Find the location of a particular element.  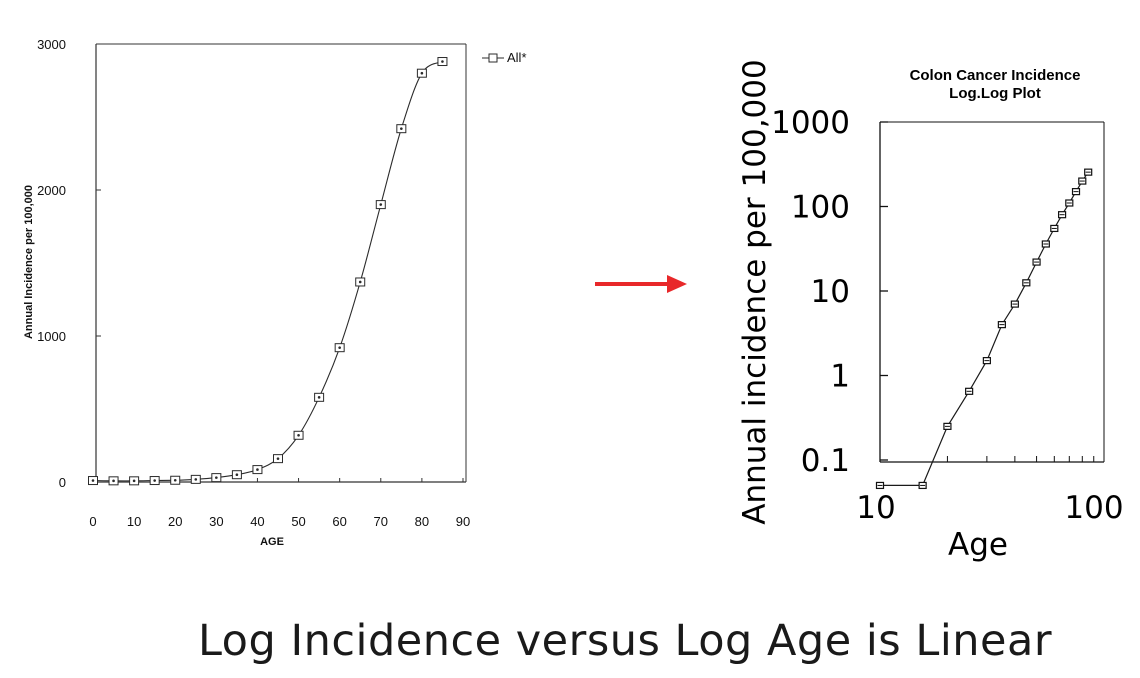

legend-marker-sample is located at coordinates (493, 58).